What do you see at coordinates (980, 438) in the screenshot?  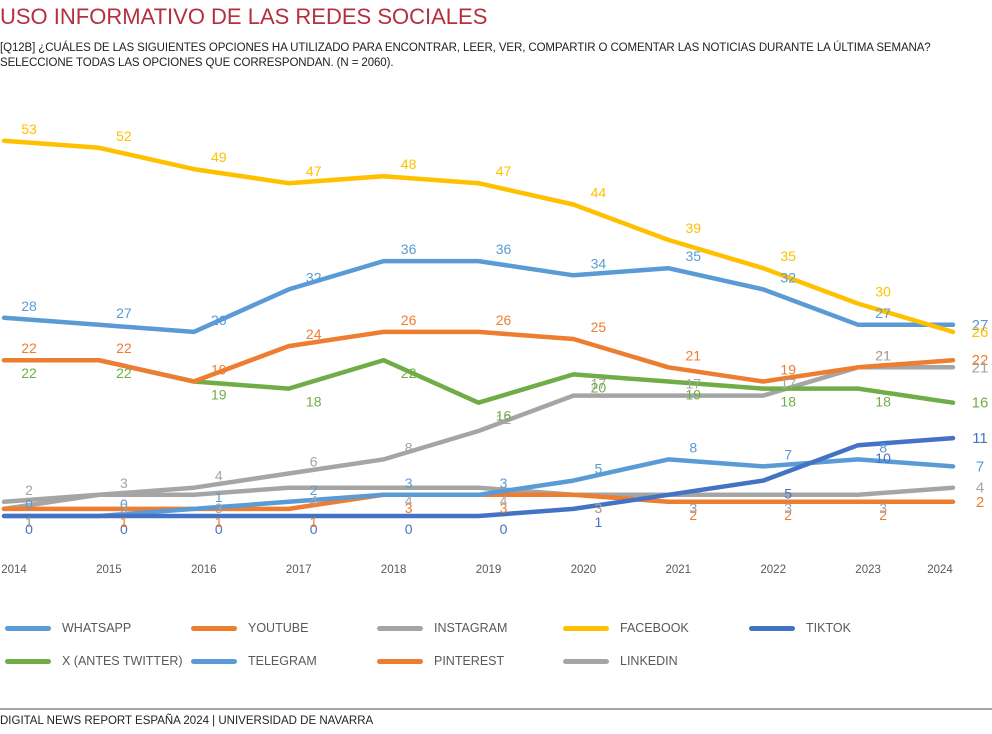 I see `data-label-tiktok: 11` at bounding box center [980, 438].